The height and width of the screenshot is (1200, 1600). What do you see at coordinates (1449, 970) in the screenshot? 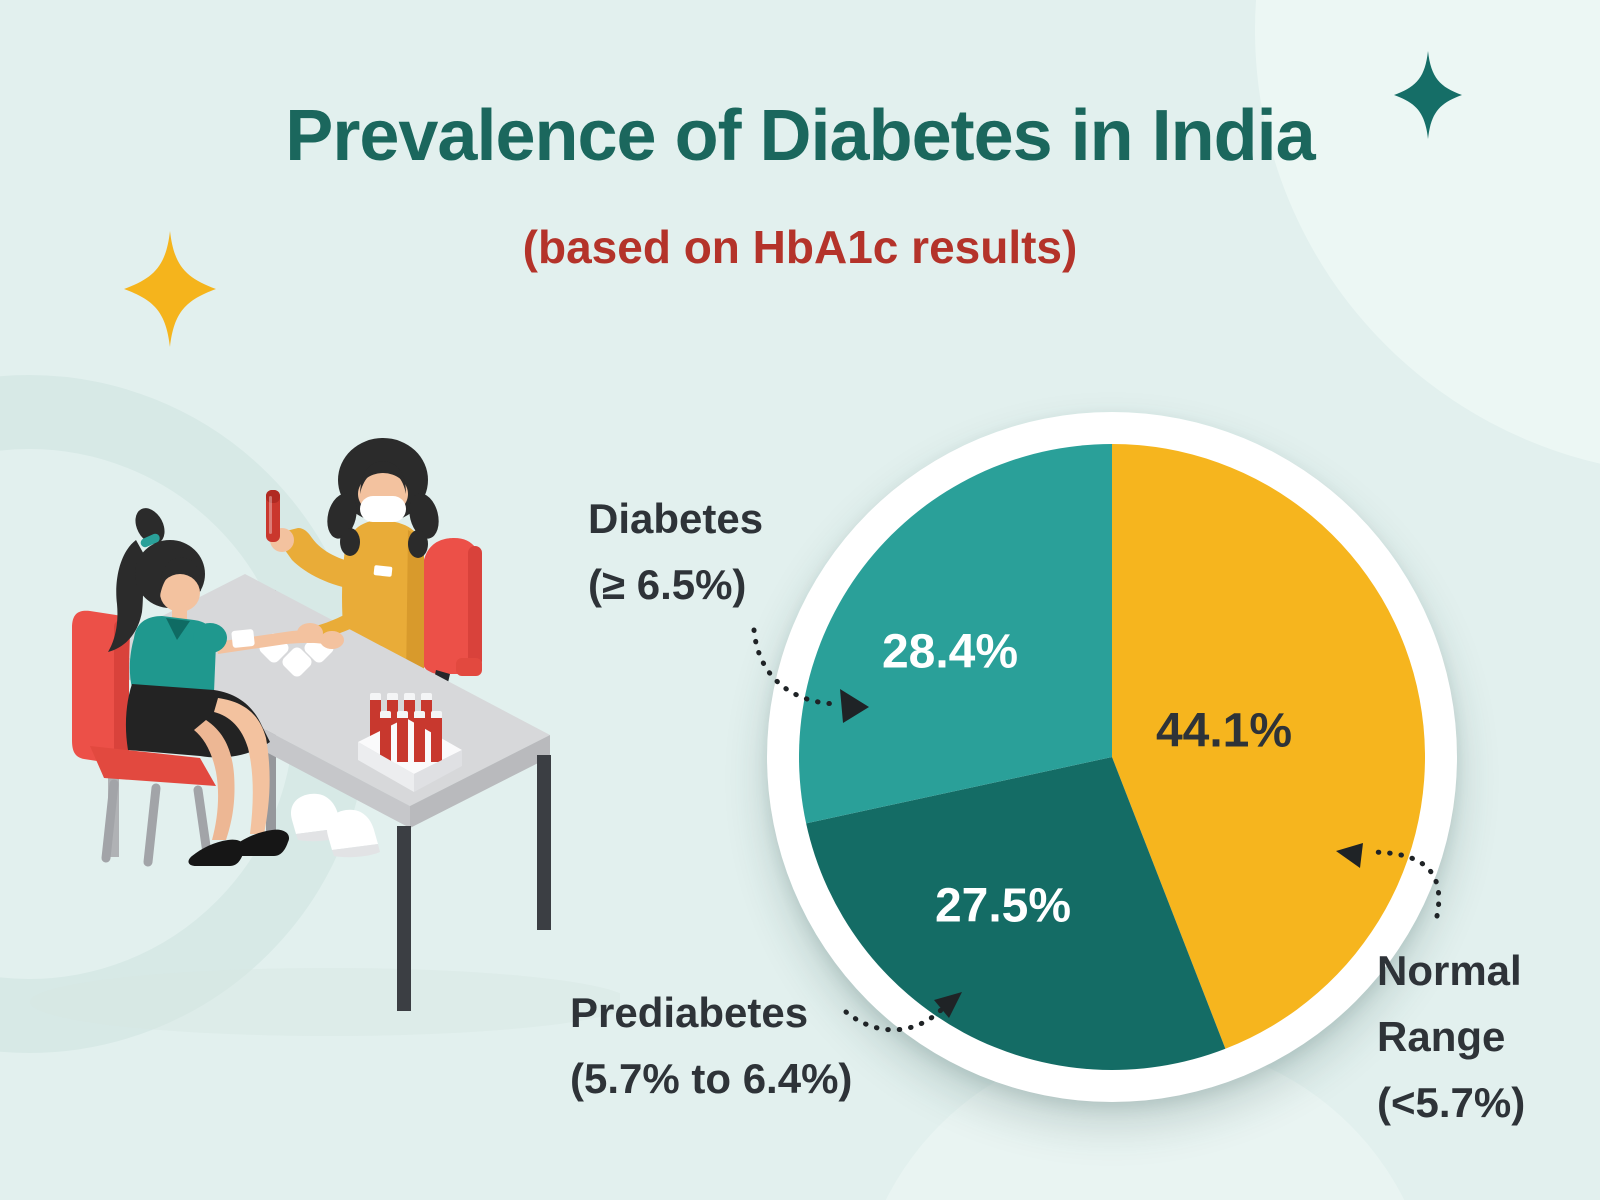
I see `callout-line: Normal` at bounding box center [1449, 970].